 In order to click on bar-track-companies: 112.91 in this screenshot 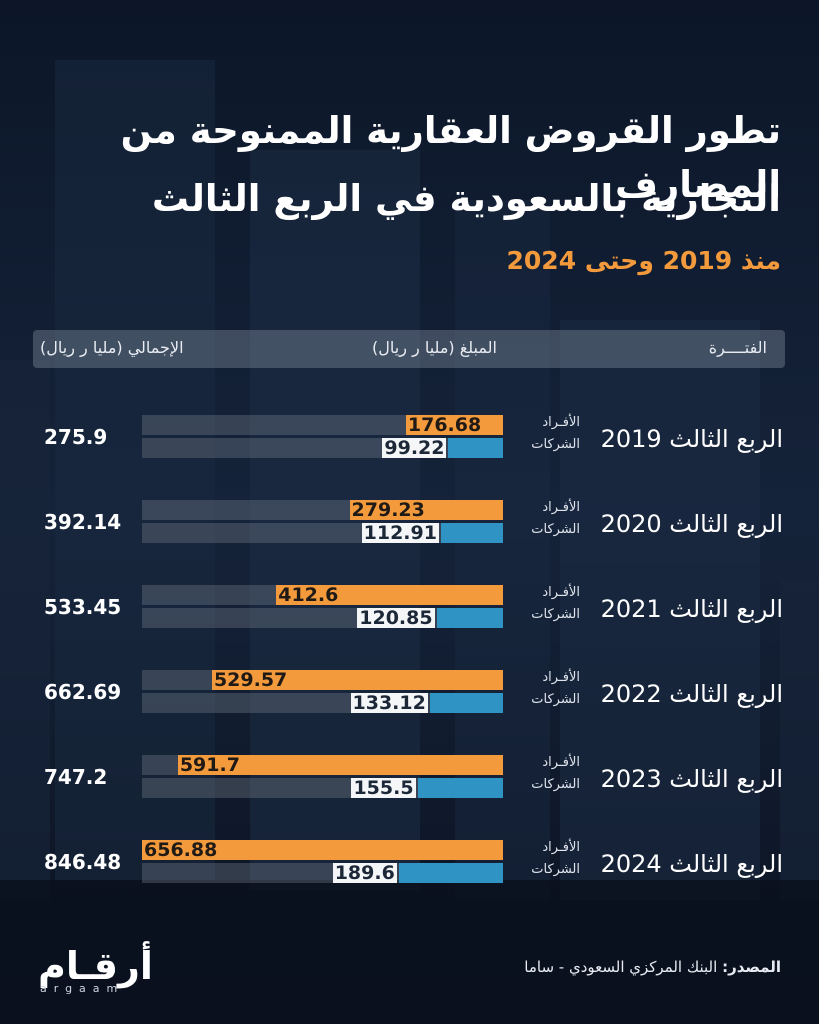, I will do `click(322, 533)`.